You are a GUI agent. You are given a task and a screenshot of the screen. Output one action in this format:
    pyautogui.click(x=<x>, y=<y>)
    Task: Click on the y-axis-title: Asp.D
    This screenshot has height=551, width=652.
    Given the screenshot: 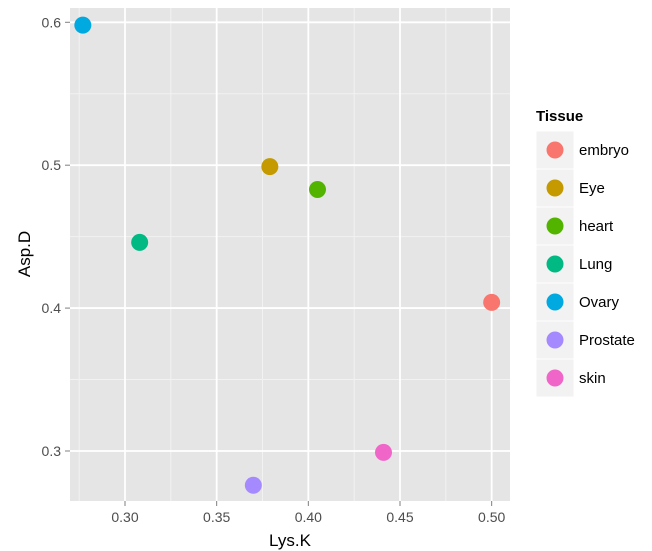 What is the action you would take?
    pyautogui.click(x=24, y=254)
    